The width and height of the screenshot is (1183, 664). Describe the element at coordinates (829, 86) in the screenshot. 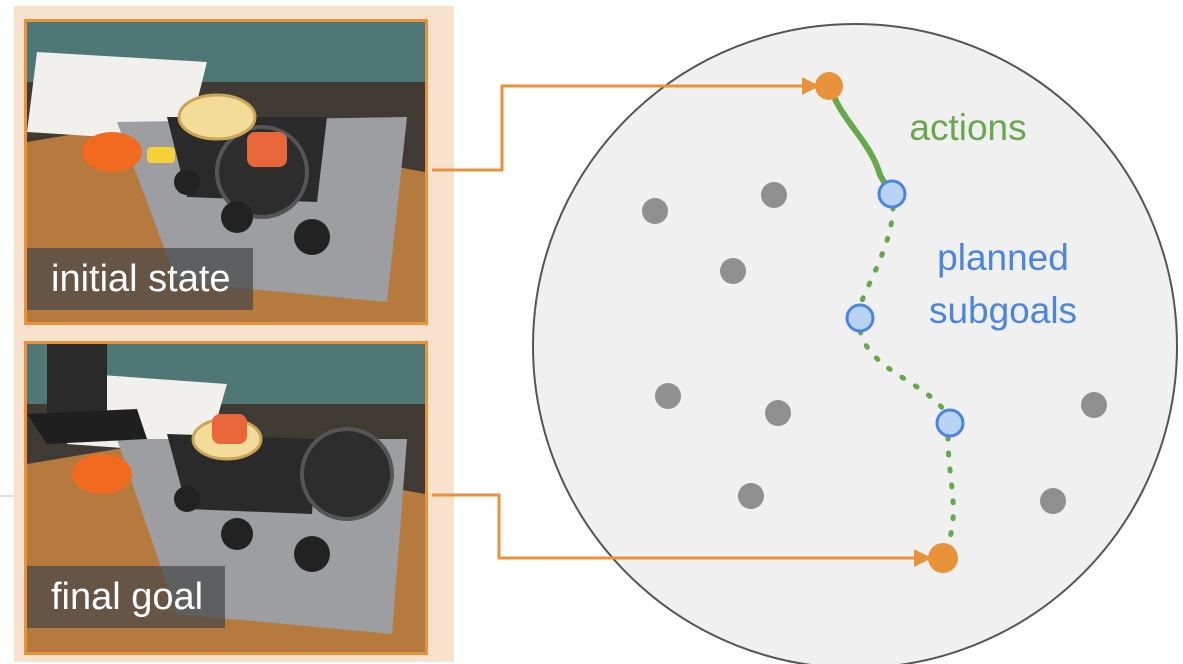

I see `initial-state-node` at that location.